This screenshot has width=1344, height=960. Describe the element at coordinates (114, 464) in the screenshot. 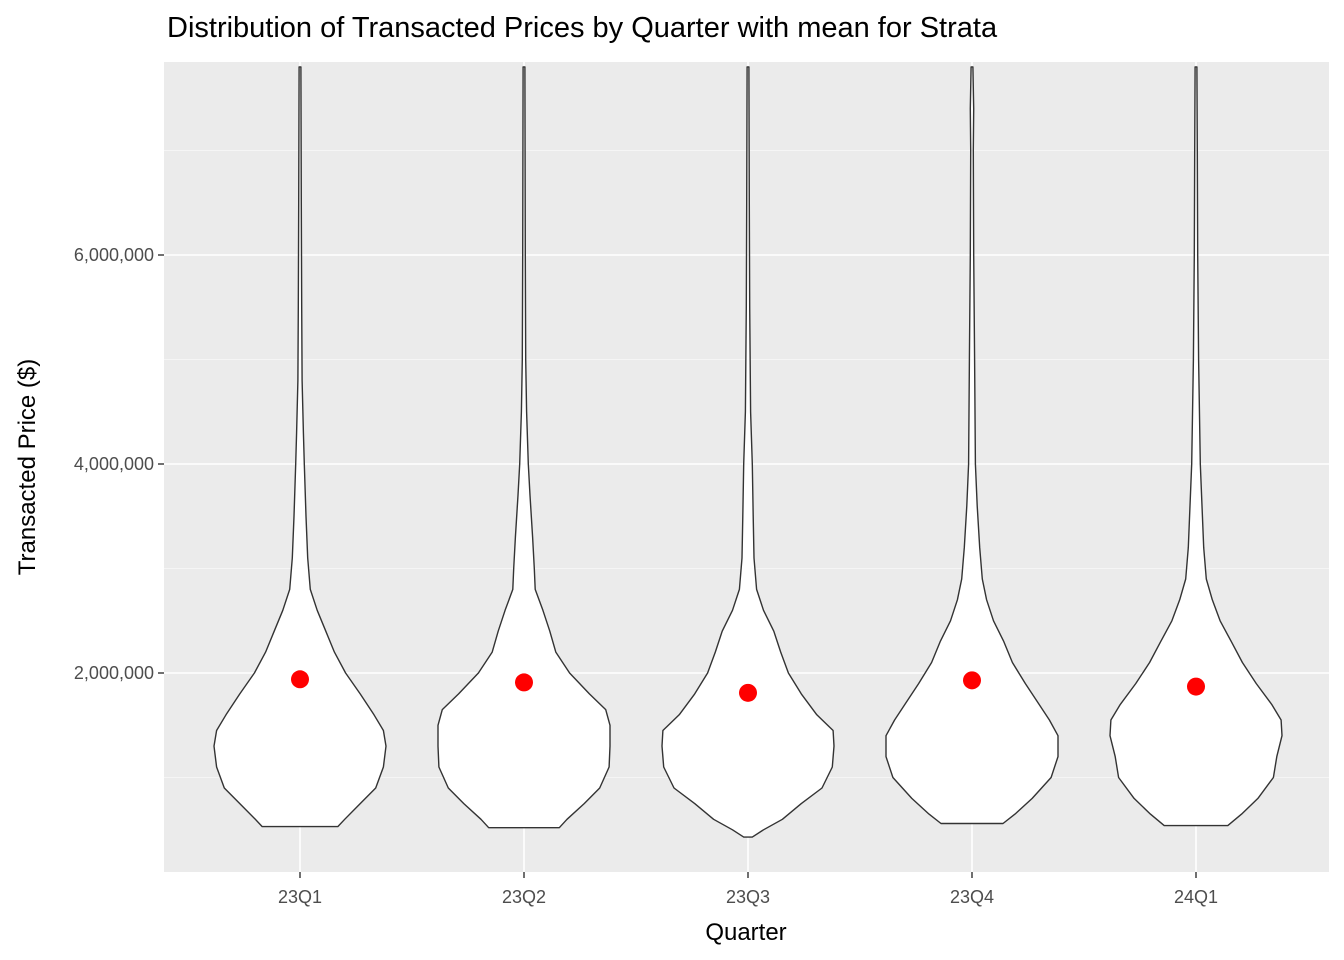

I see `y-tick-label: 4,000,000` at that location.